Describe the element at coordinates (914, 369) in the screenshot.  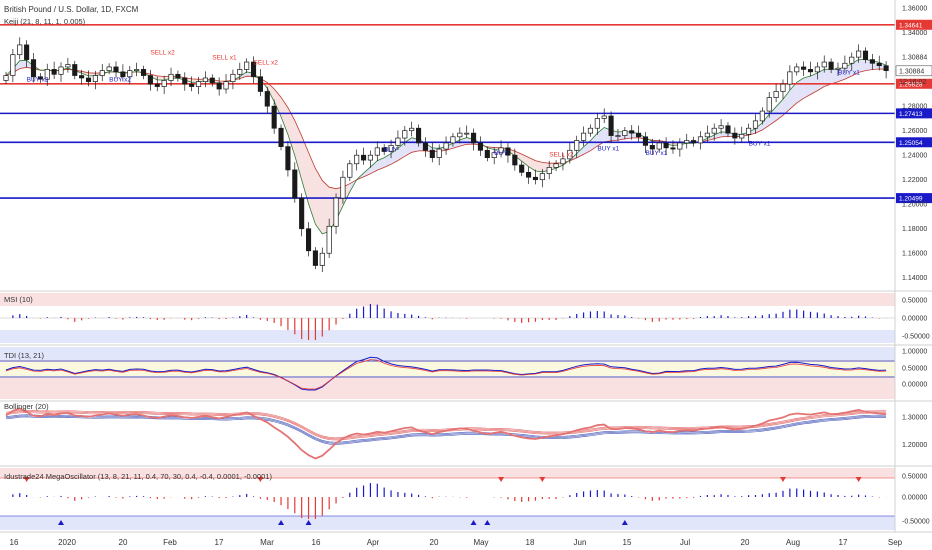
I see `tdi-tick-label: 0.50000` at that location.